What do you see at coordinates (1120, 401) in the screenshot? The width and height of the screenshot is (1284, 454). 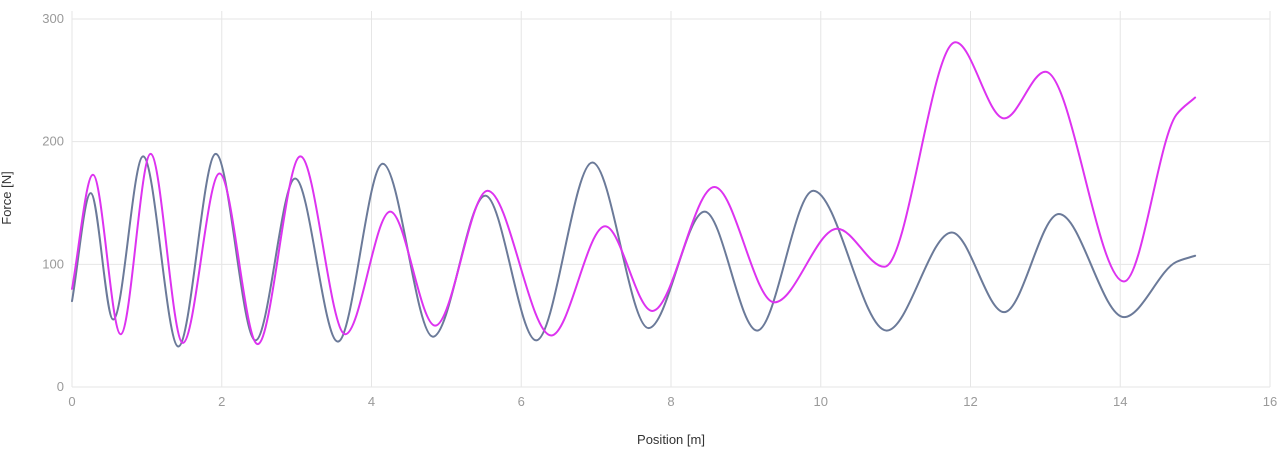 I see `x-tick-label: 14` at bounding box center [1120, 401].